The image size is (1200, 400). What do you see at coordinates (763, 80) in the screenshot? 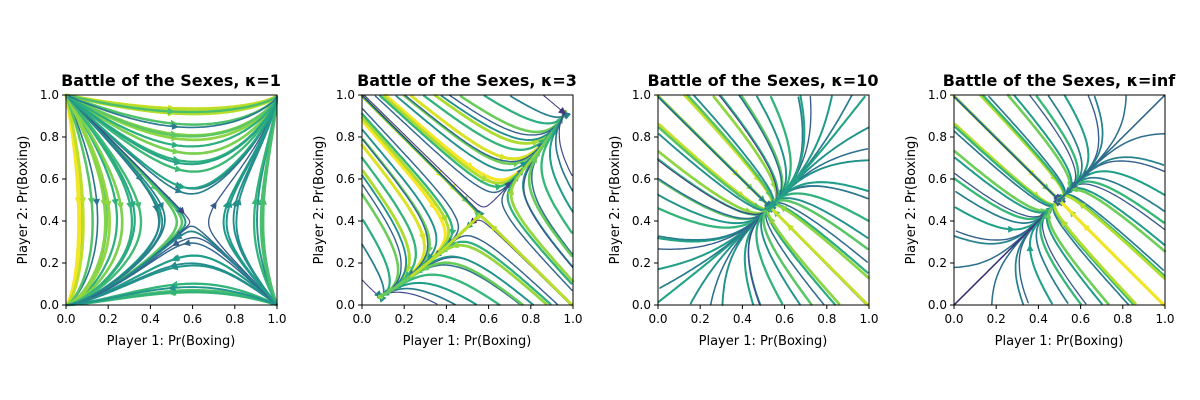
I see `subplot-title: Battle of the Sexes, κ=10` at bounding box center [763, 80].